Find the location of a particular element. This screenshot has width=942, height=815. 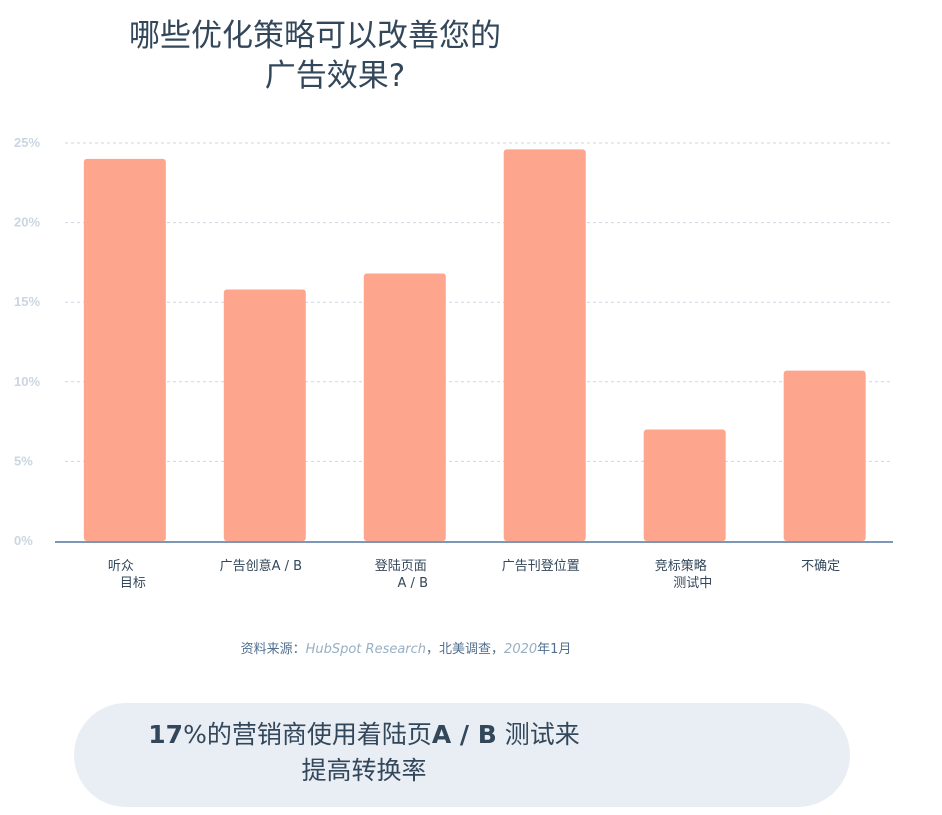

x-tick-label: 广告刊登位置 is located at coordinates (541, 566).